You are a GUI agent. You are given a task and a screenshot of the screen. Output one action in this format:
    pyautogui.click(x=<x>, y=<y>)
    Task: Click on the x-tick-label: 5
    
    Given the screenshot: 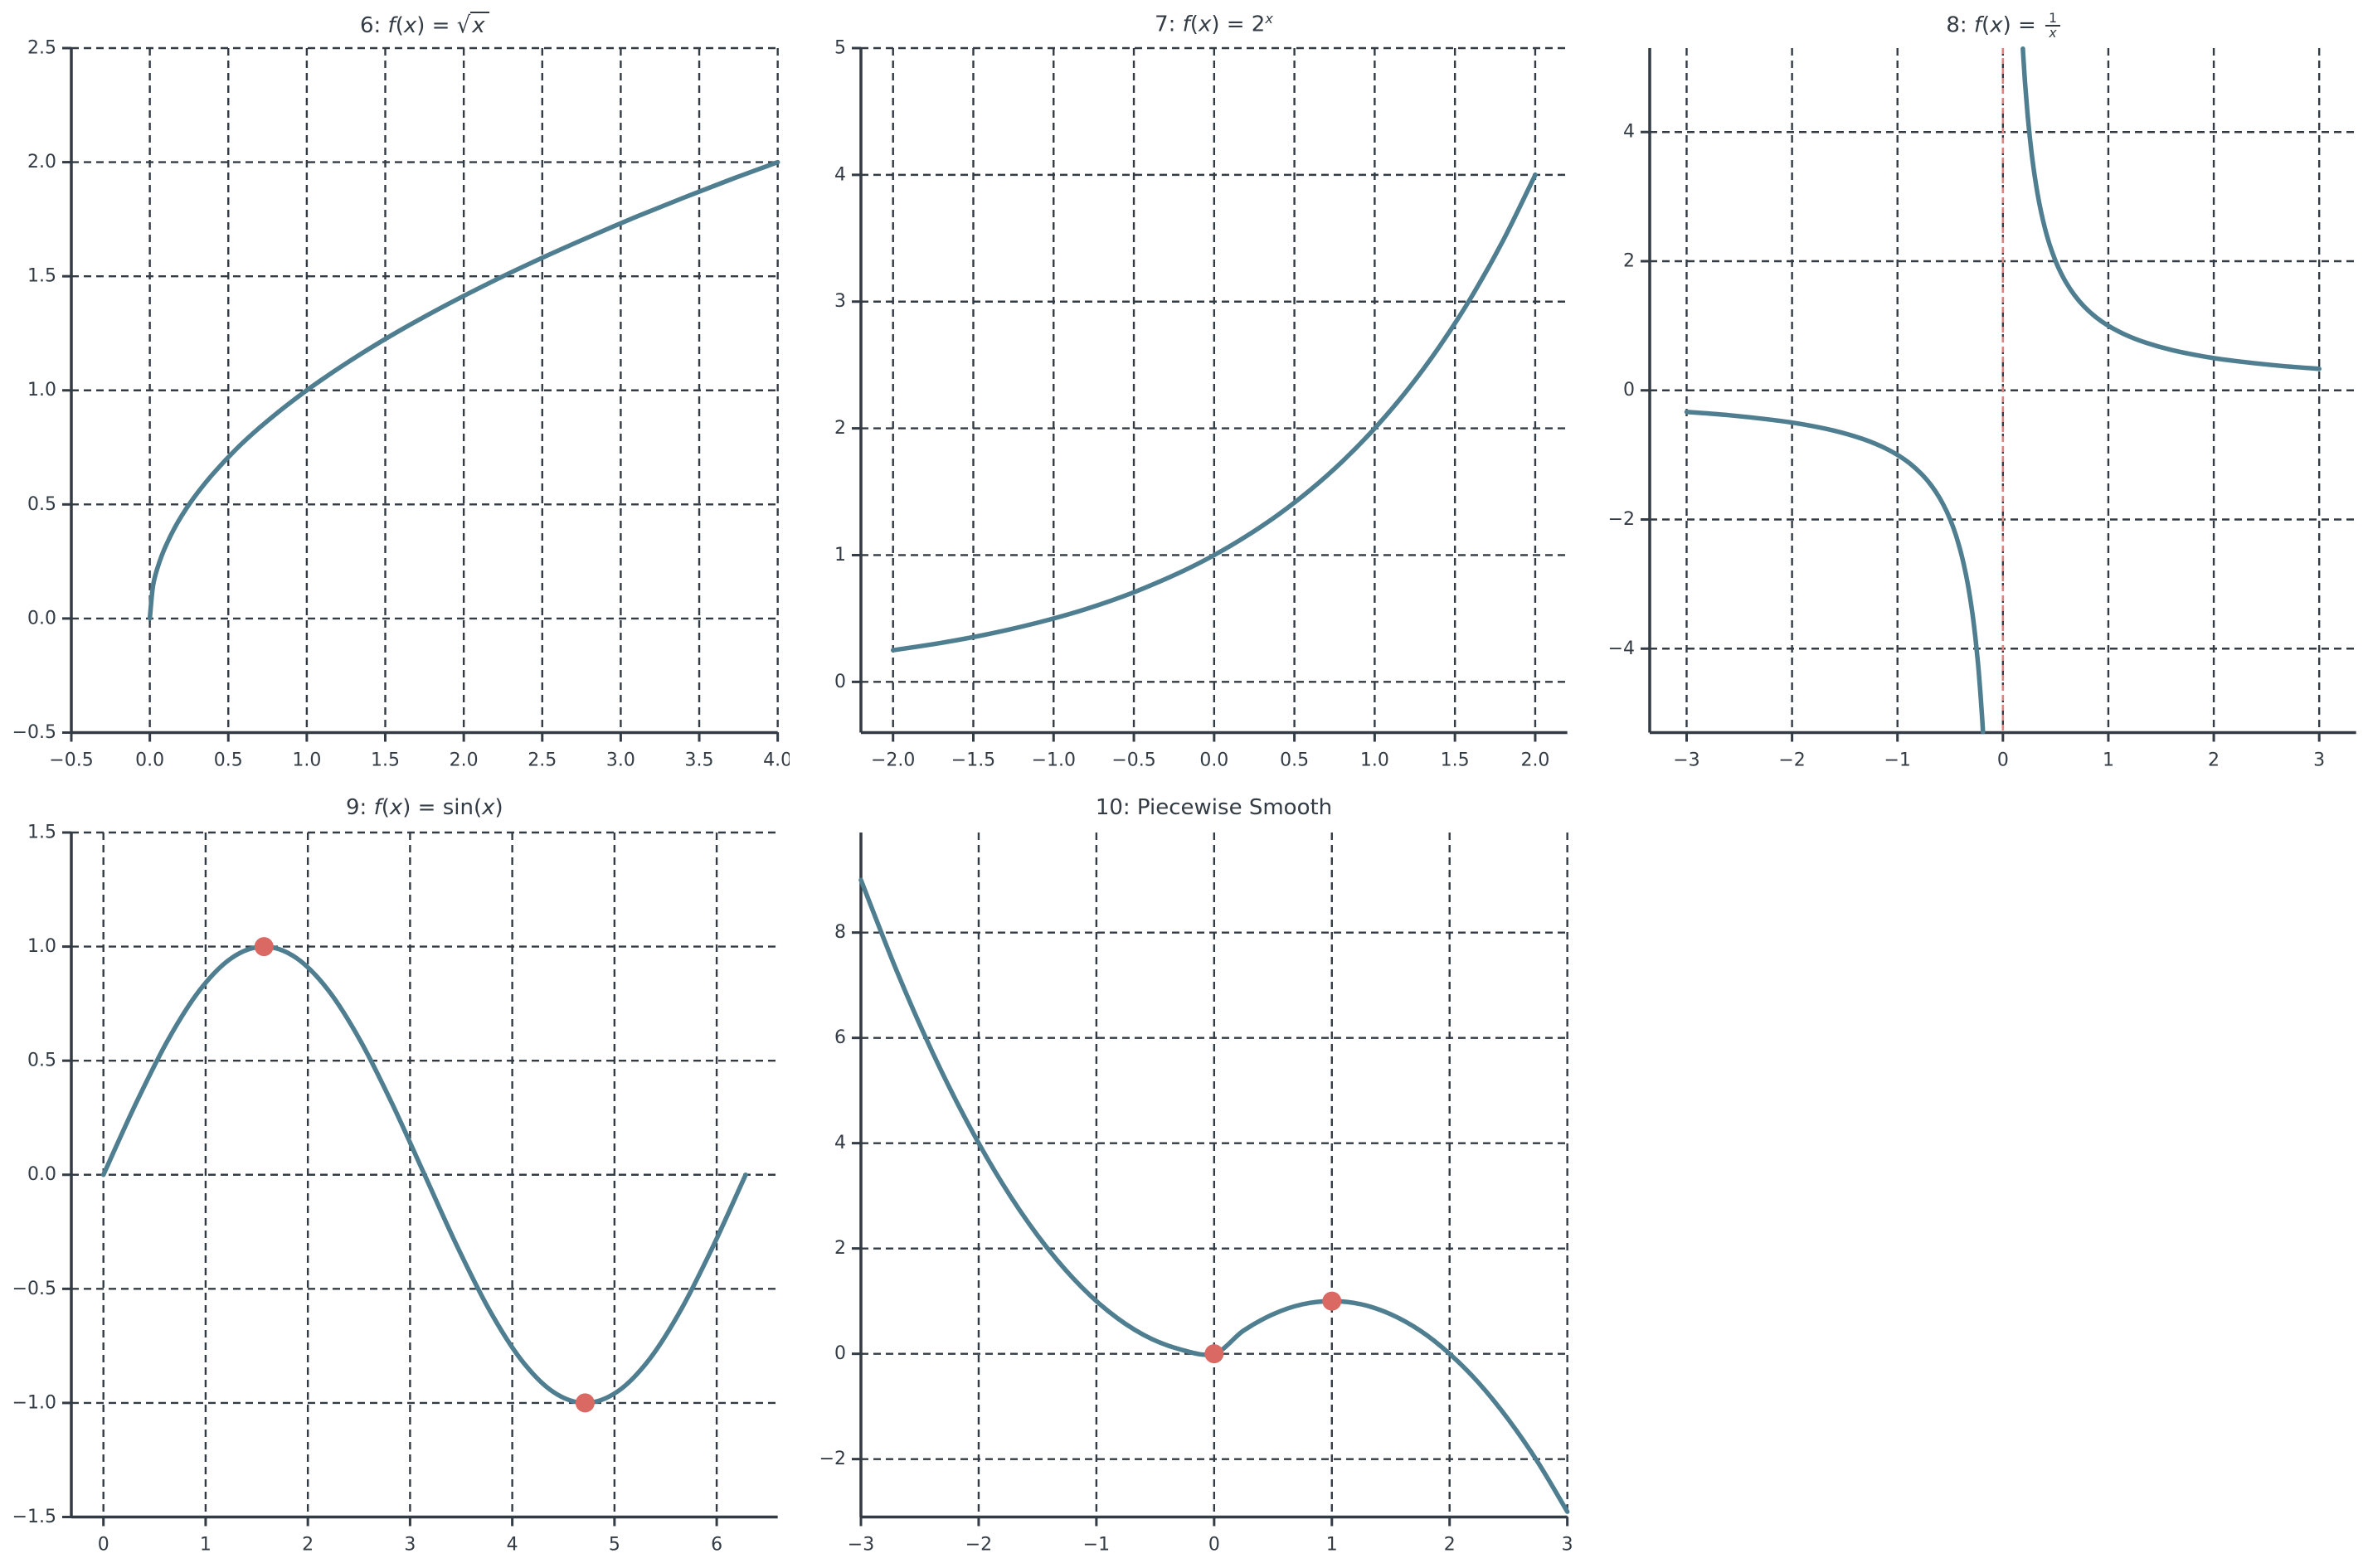 What is the action you would take?
    pyautogui.click(x=614, y=1544)
    